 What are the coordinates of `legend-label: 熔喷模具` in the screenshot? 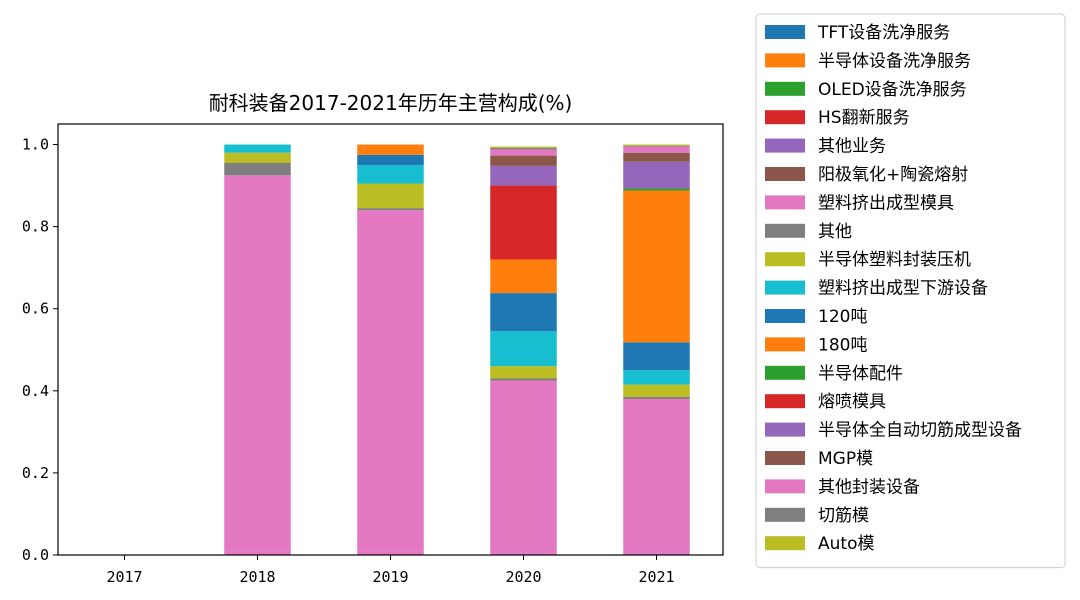 It's located at (852, 402).